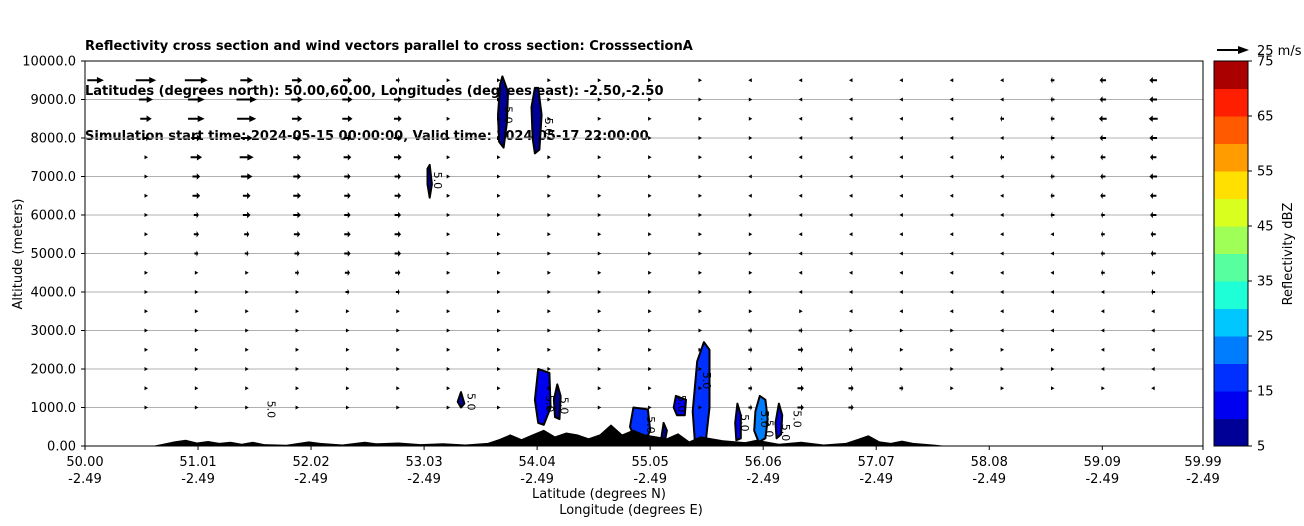 The image size is (1304, 526). Describe the element at coordinates (763, 462) in the screenshot. I see `x-tick-label-lat: 56.06` at that location.